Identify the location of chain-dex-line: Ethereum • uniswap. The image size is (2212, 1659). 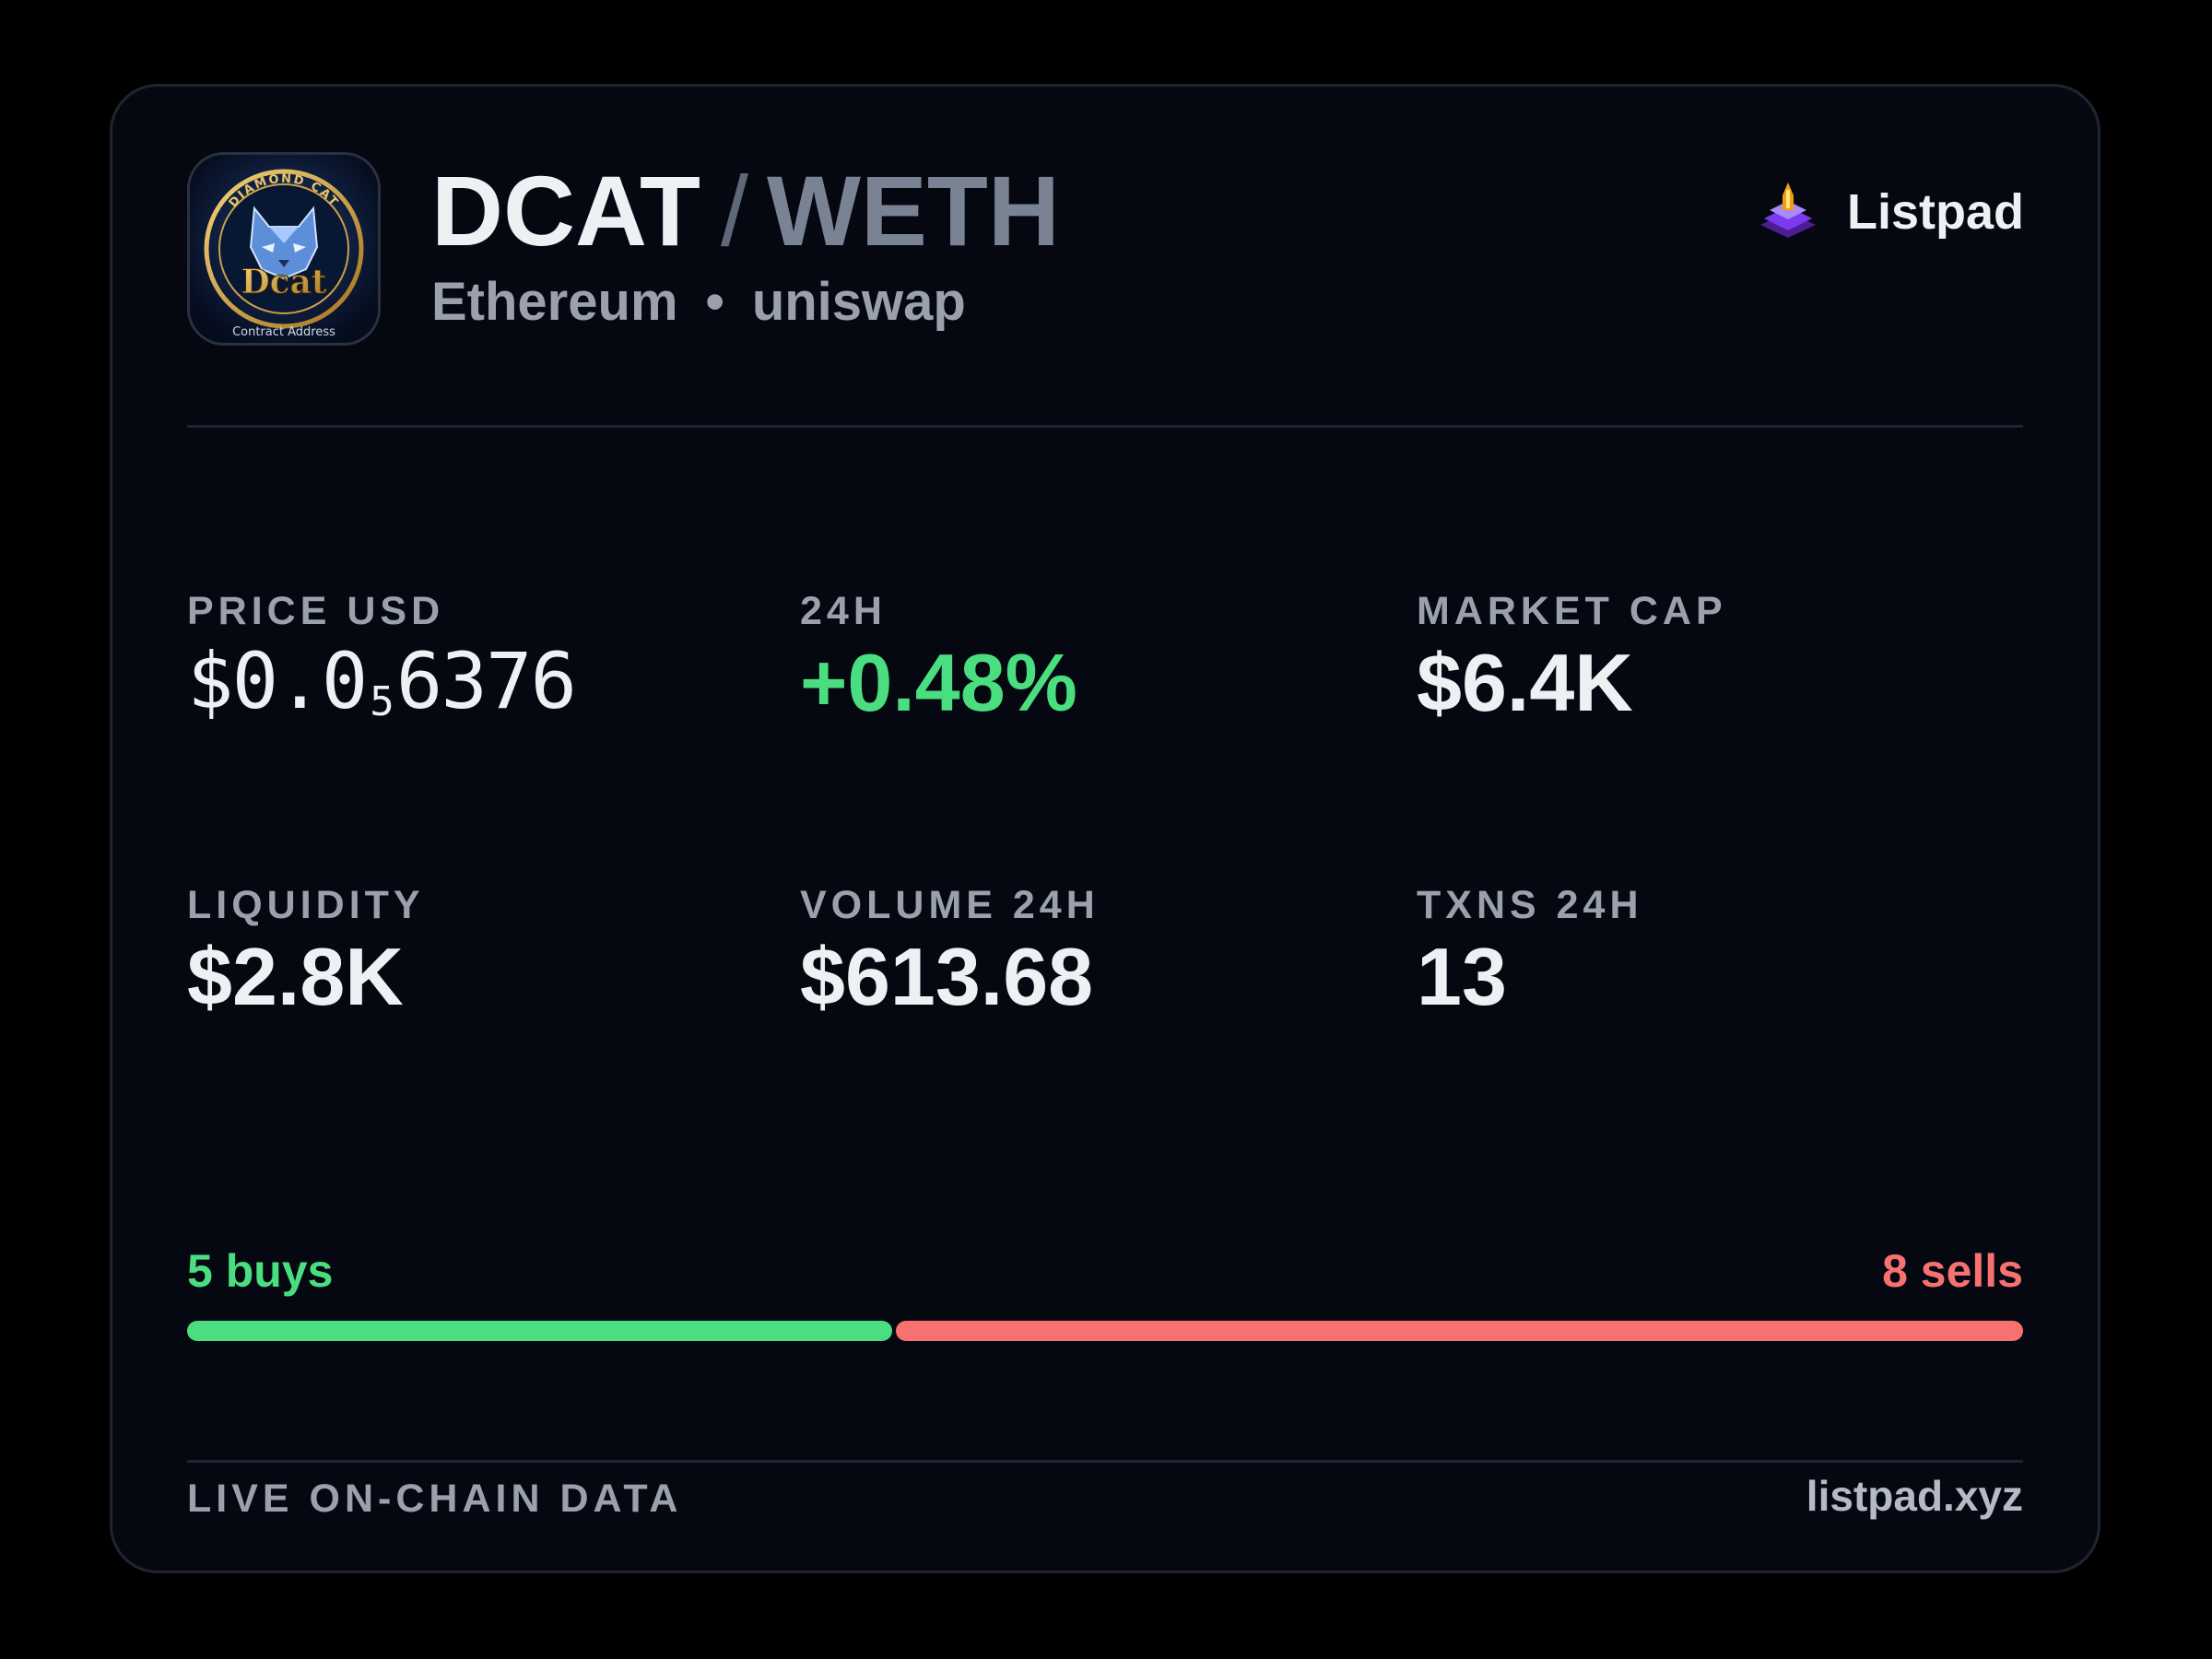
(698, 302).